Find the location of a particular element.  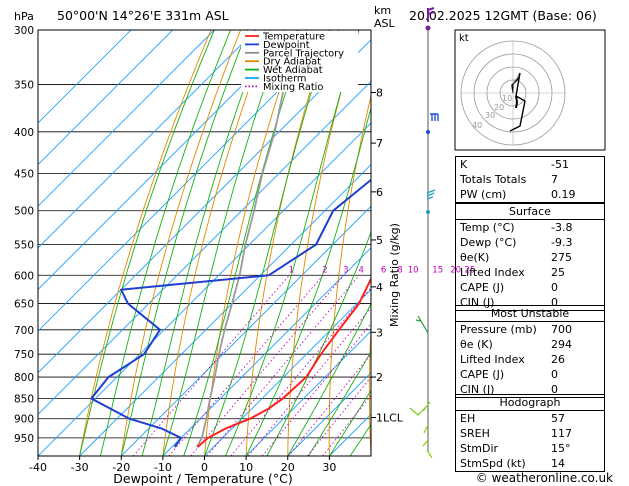

hpa-label: hPa is located at coordinates (24, 16).